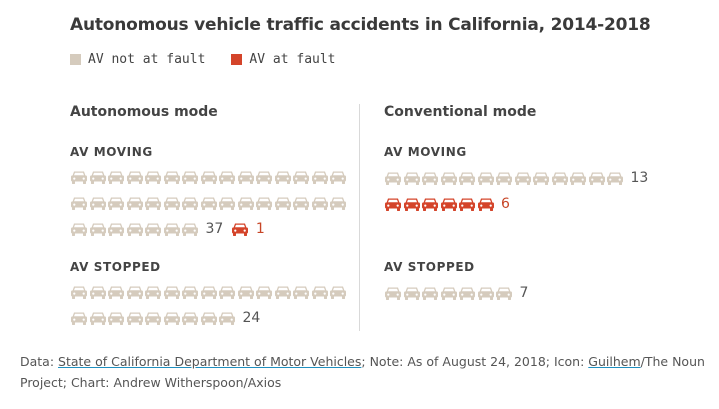 Image resolution: width=719 pixels, height=409 pixels. What do you see at coordinates (475, 361) in the screenshot?
I see `footer-note: ; Note: As of August 24, 2018; Icon:` at bounding box center [475, 361].